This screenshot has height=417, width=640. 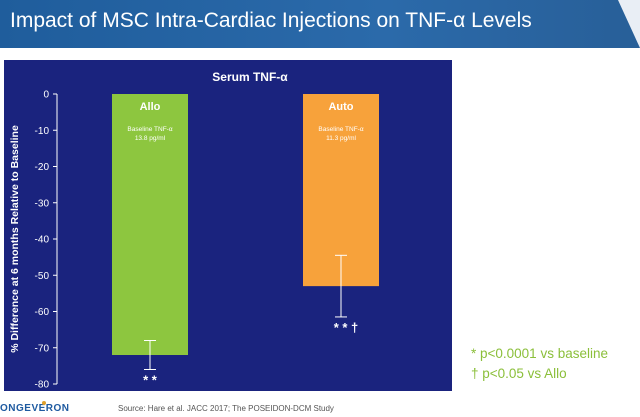 I want to click on y-tick-label: -10, so click(x=42, y=131).